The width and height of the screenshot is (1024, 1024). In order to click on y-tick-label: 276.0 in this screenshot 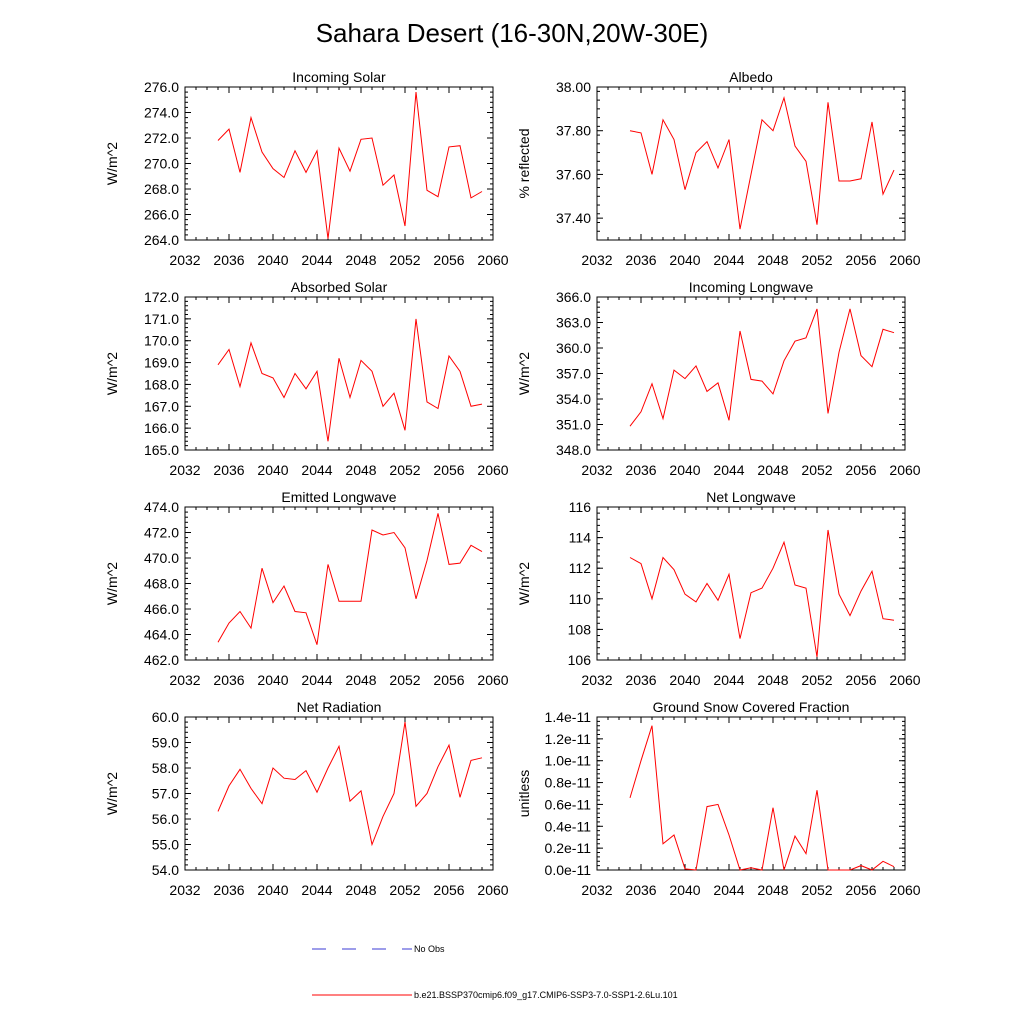, I will do `click(161, 87)`.